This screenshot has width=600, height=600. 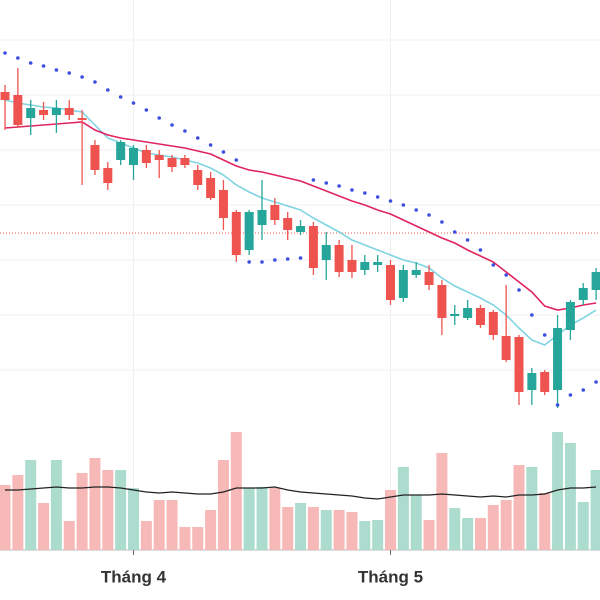 I want to click on x-tick-label: Tháng 5, so click(x=390, y=576).